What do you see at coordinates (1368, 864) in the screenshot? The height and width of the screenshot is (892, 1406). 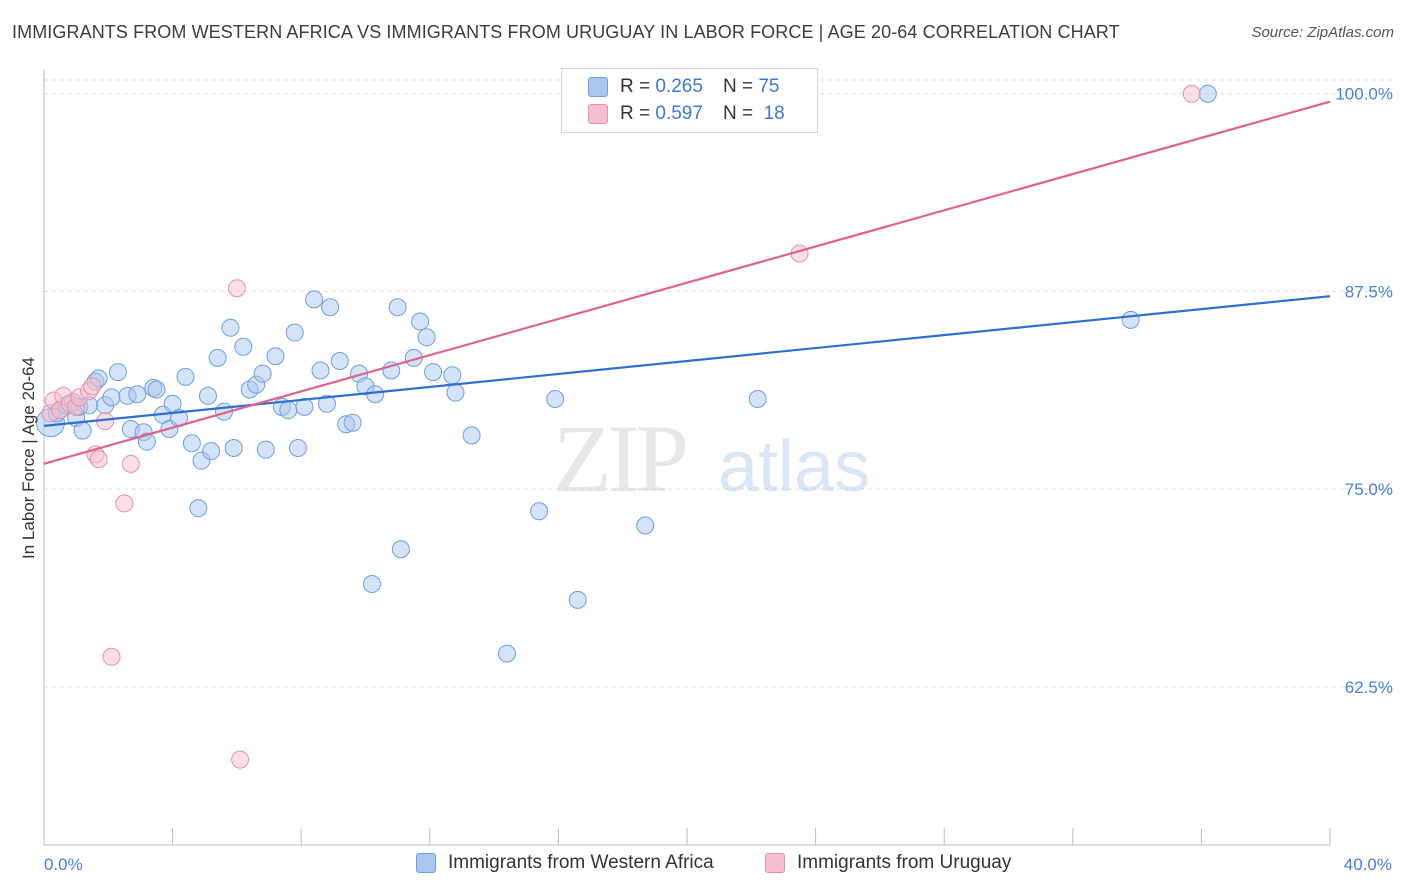 I see `x-tick-label-max: 40.0%` at bounding box center [1368, 864].